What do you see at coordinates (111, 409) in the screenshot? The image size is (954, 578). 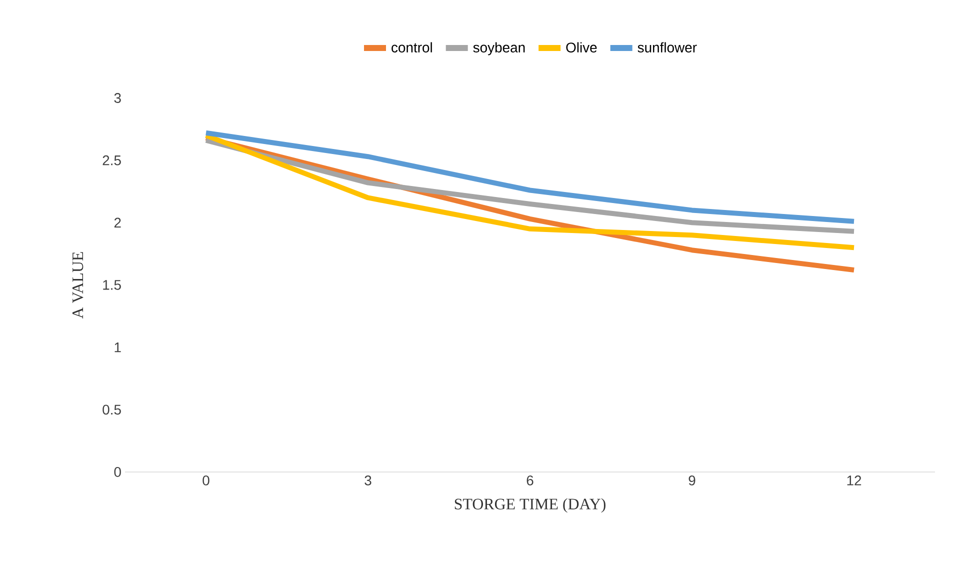 I see `y-tick-label: 0.5` at bounding box center [111, 409].